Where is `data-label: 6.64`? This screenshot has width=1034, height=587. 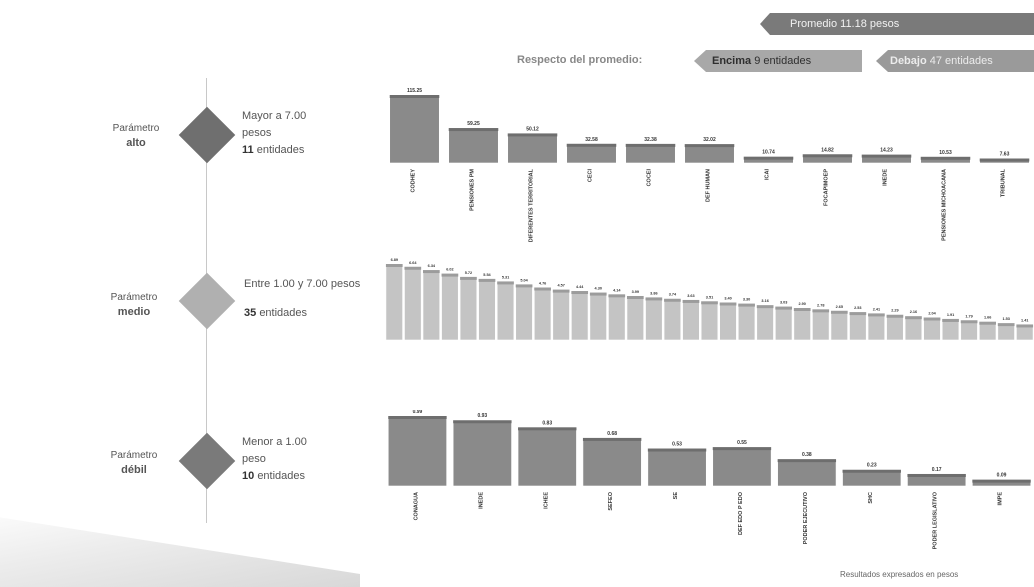
data-label: 6.64 is located at coordinates (413, 263).